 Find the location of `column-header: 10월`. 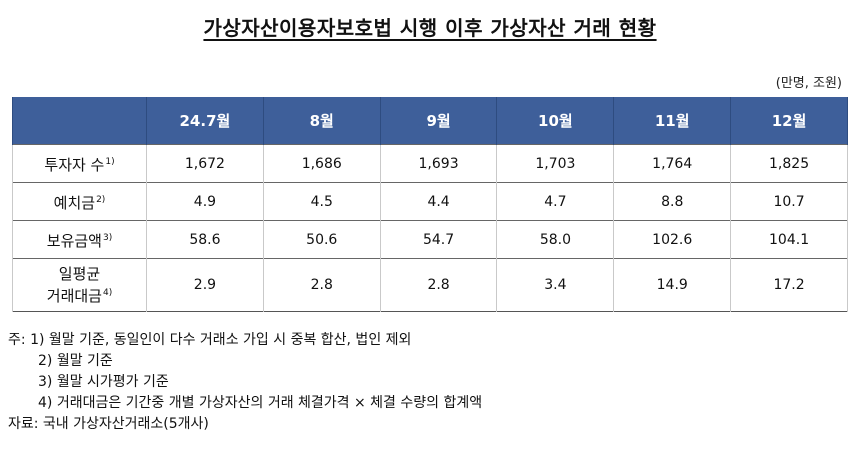

column-header: 10월 is located at coordinates (555, 121).